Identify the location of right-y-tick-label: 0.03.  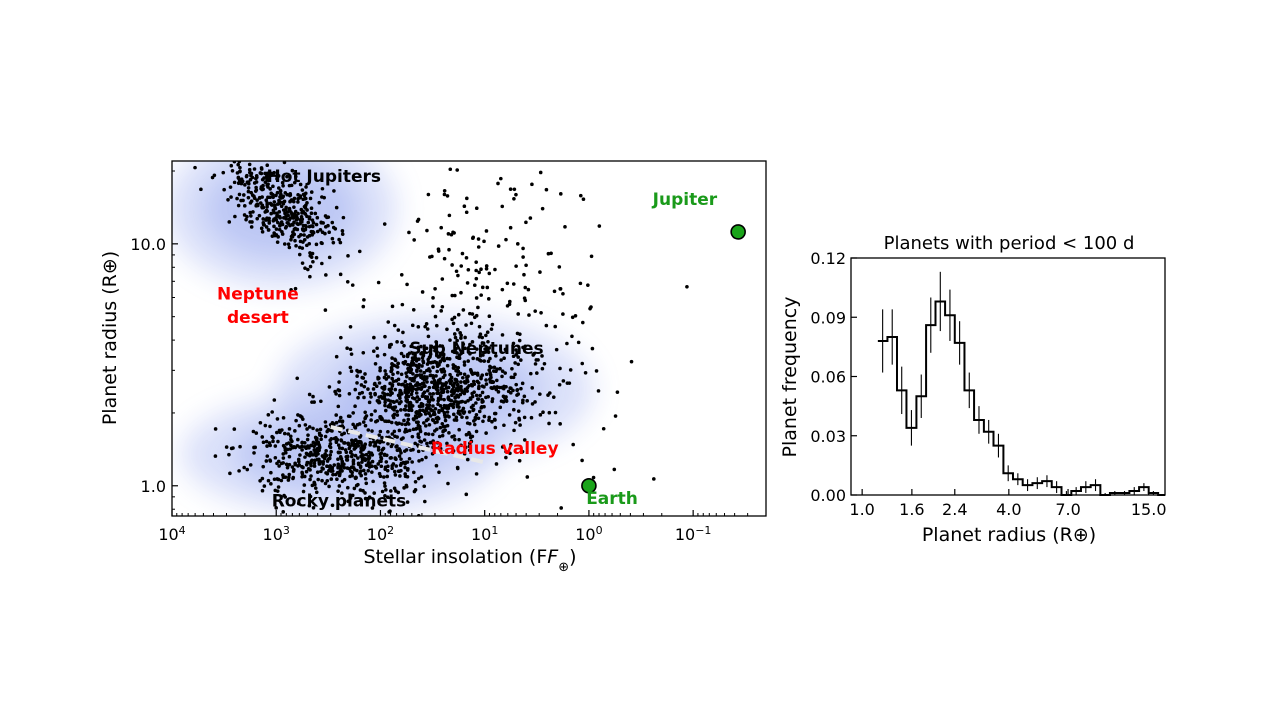
(828, 436).